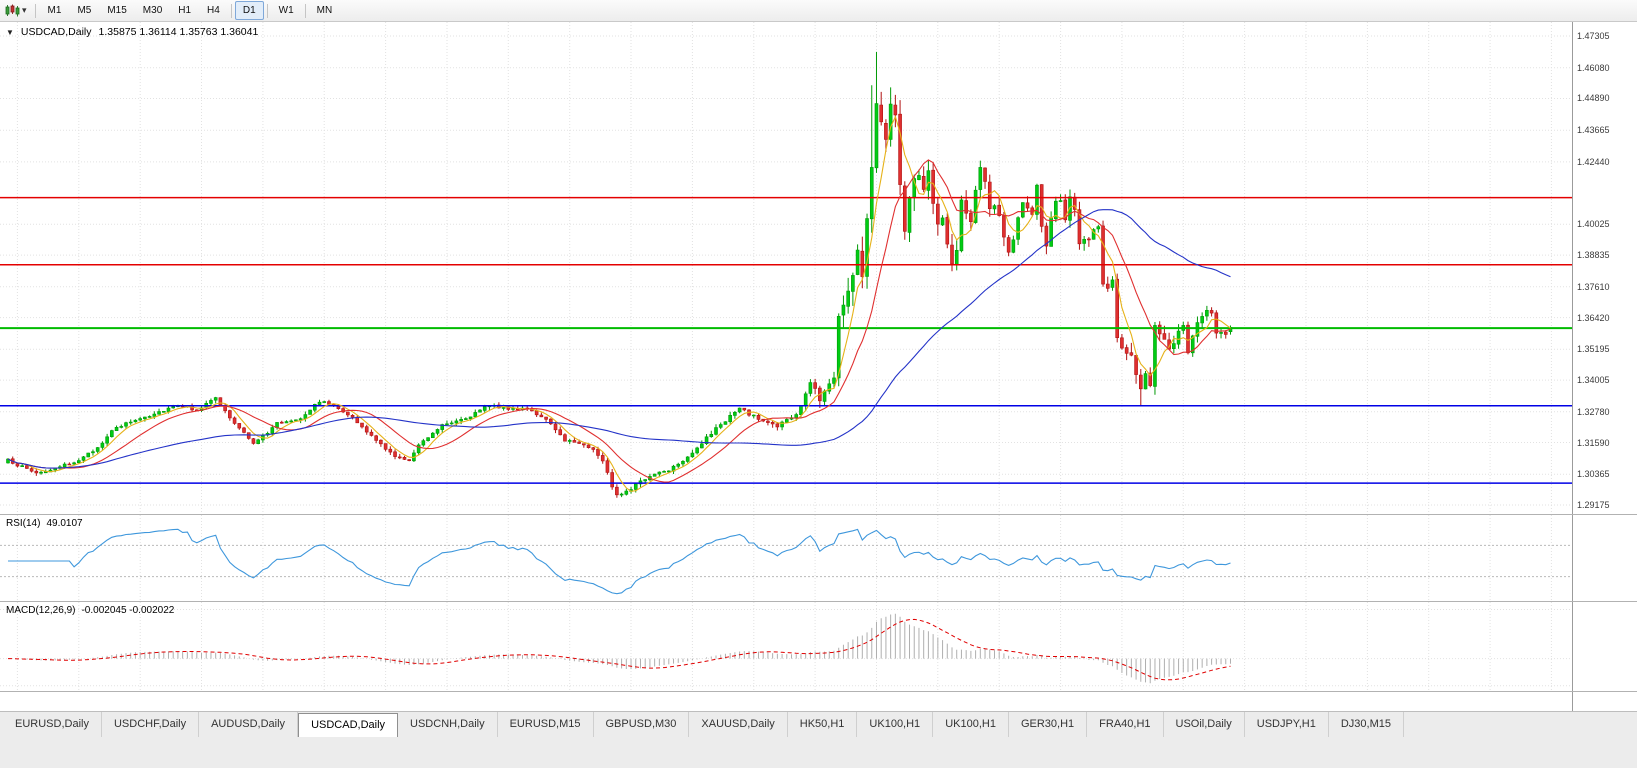  I want to click on rsi-header: RSI(14) 49.0107, so click(44, 523).